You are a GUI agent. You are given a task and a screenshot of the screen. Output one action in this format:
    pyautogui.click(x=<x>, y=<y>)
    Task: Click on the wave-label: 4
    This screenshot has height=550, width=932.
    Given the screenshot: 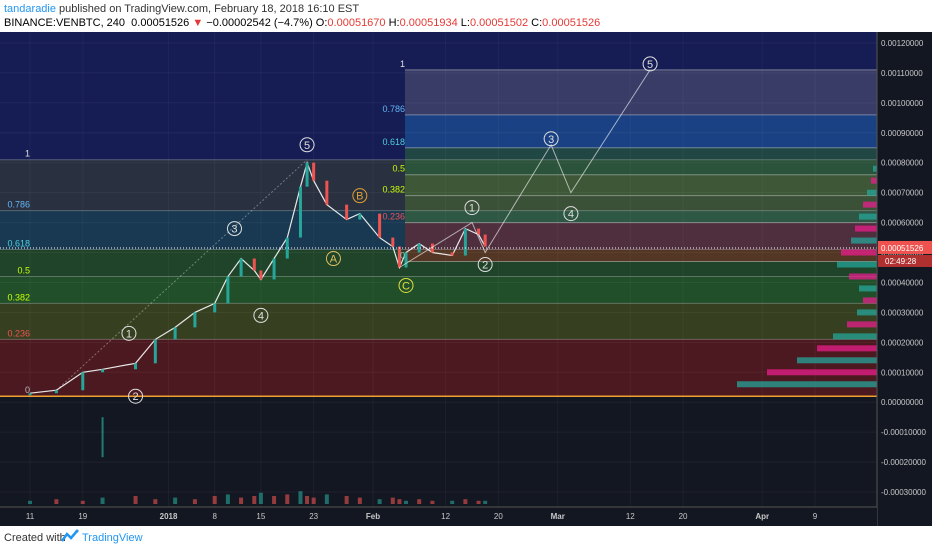 What is the action you would take?
    pyautogui.click(x=571, y=215)
    